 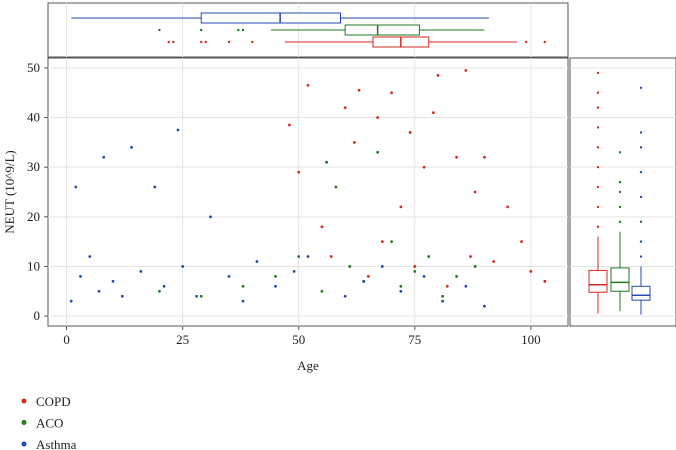 I want to click on y-tick-label: 10, so click(x=33, y=265).